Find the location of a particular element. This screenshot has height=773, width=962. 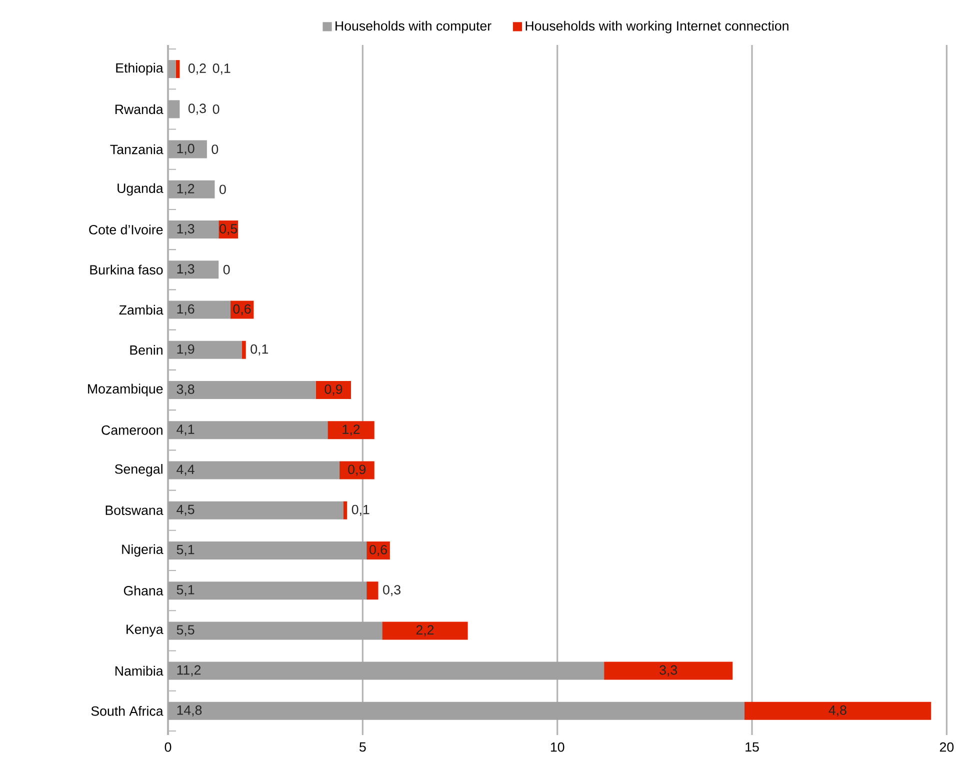

y-tick-label: Rwanda is located at coordinates (139, 109).